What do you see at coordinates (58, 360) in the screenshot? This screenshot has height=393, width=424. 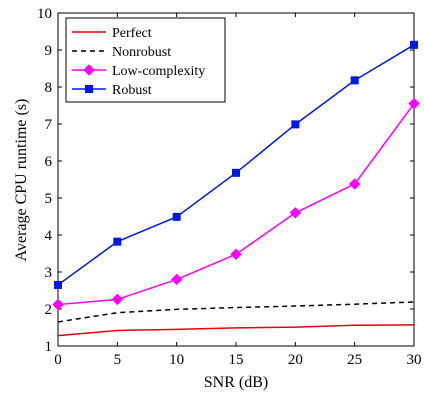 I see `x-tick-label: 0` at bounding box center [58, 360].